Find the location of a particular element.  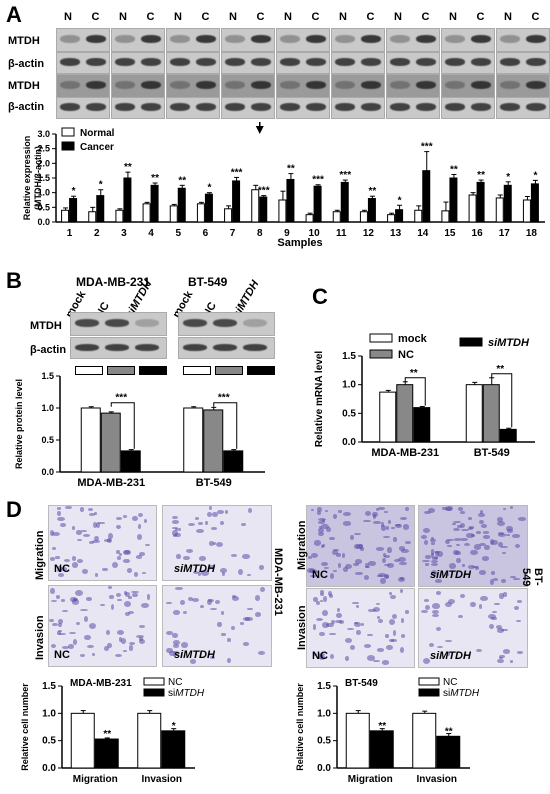

x-tick-label: 17 is located at coordinates (505, 233).